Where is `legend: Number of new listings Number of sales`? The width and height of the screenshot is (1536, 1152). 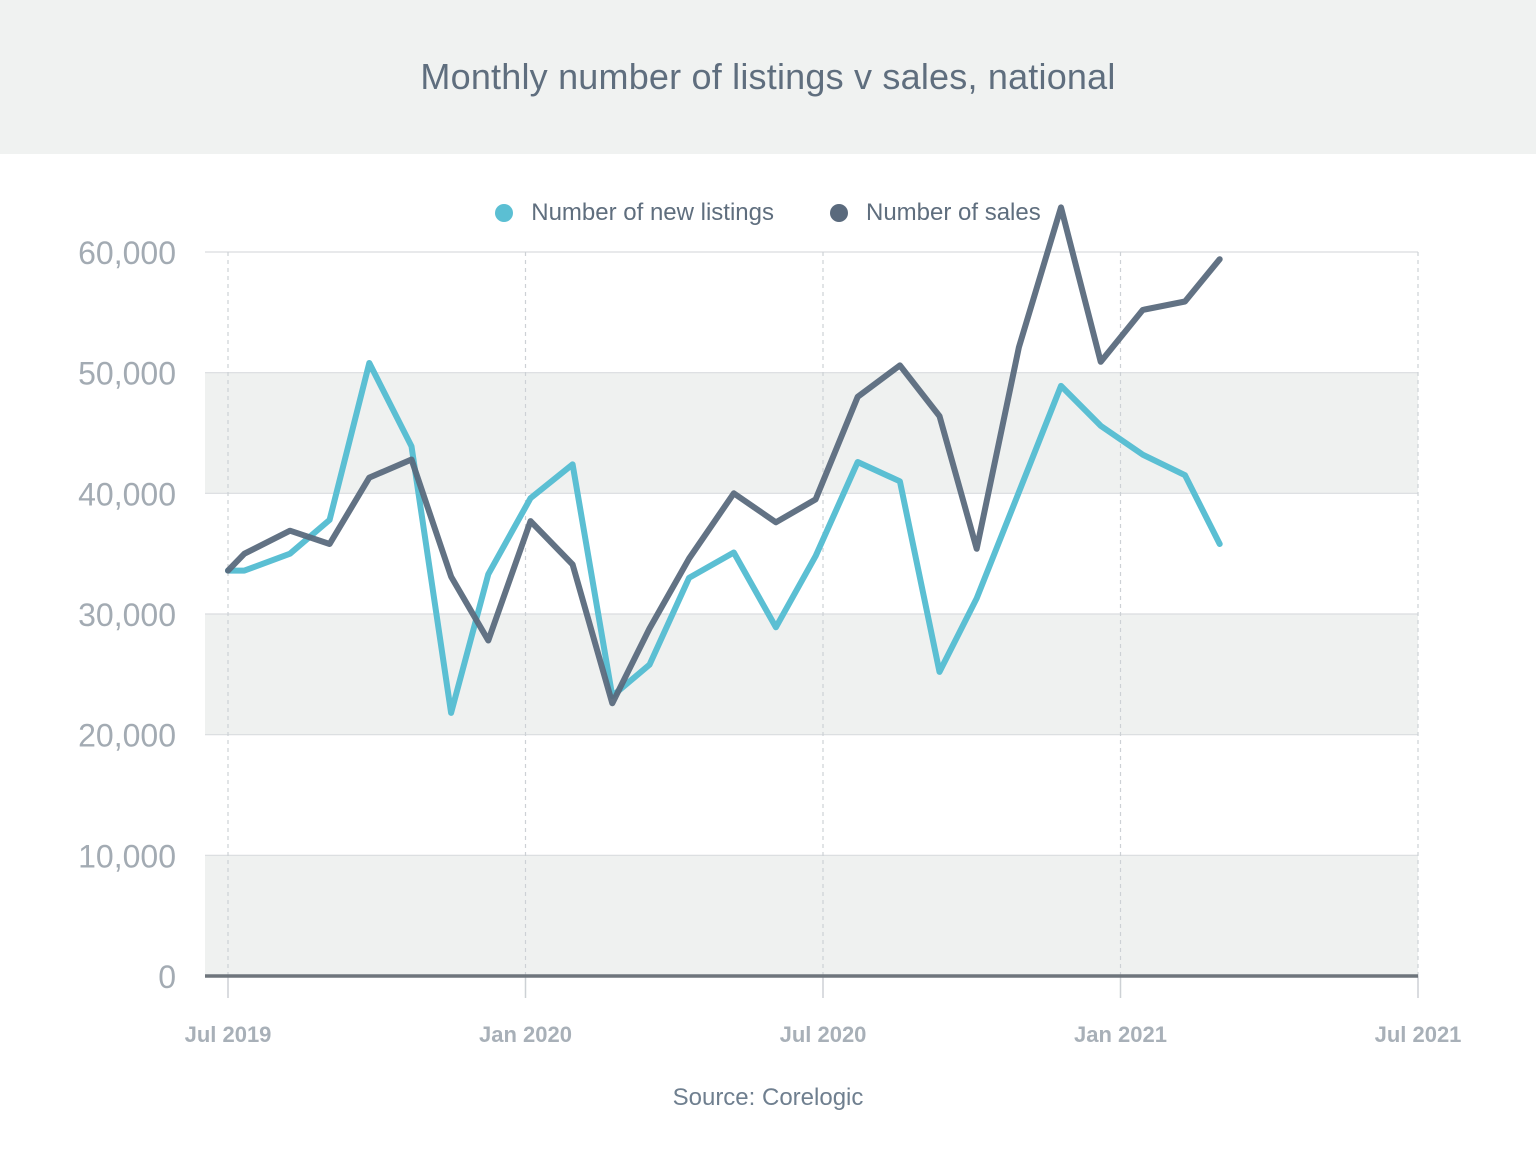 legend: Number of new listings Number of sales is located at coordinates (768, 213).